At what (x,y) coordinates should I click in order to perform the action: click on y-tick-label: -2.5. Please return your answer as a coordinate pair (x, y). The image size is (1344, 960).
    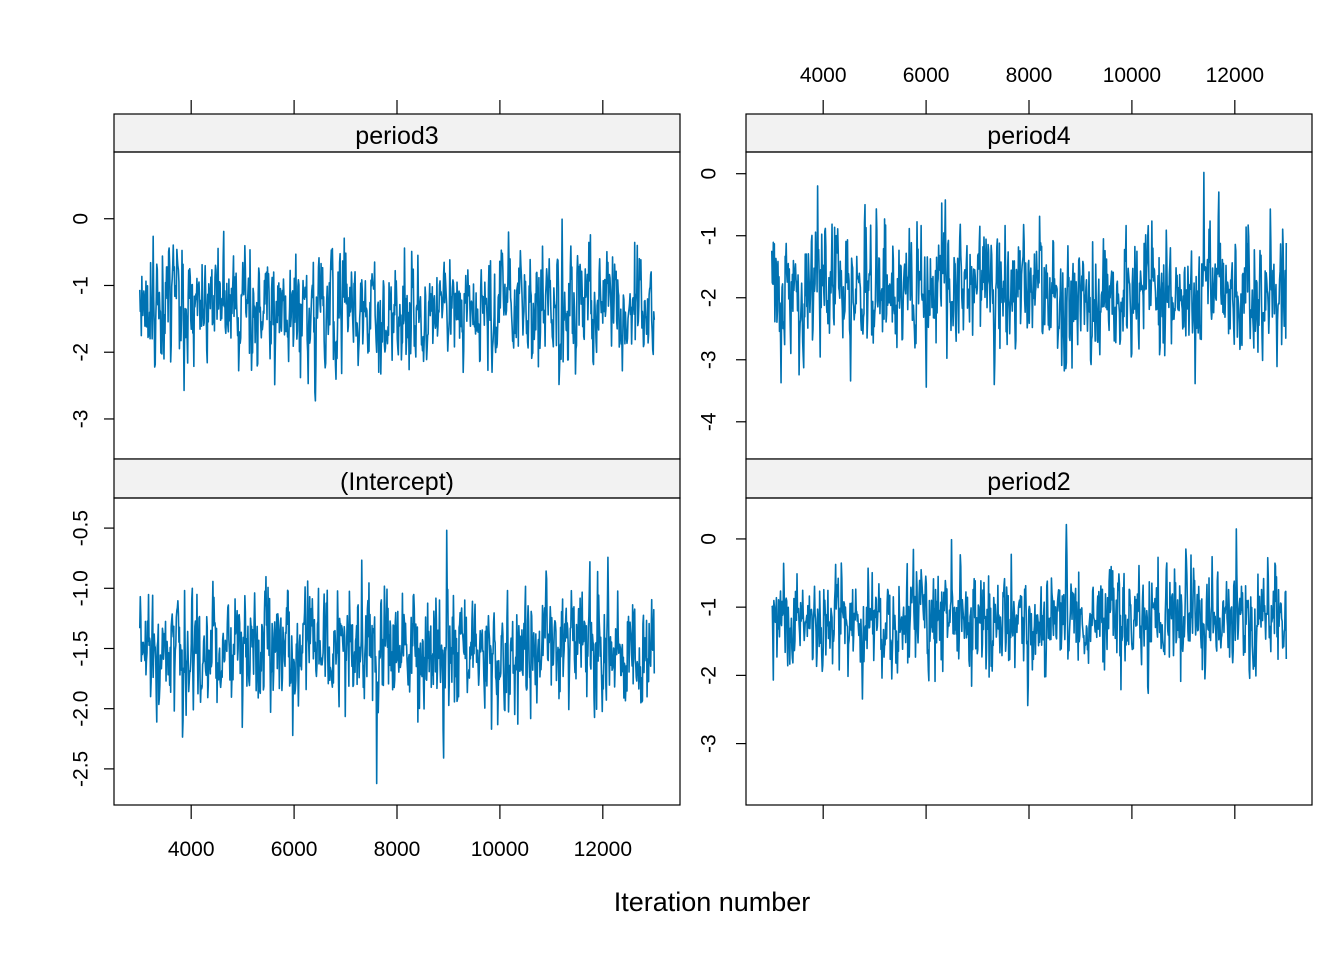
    Looking at the image, I should click on (81, 769).